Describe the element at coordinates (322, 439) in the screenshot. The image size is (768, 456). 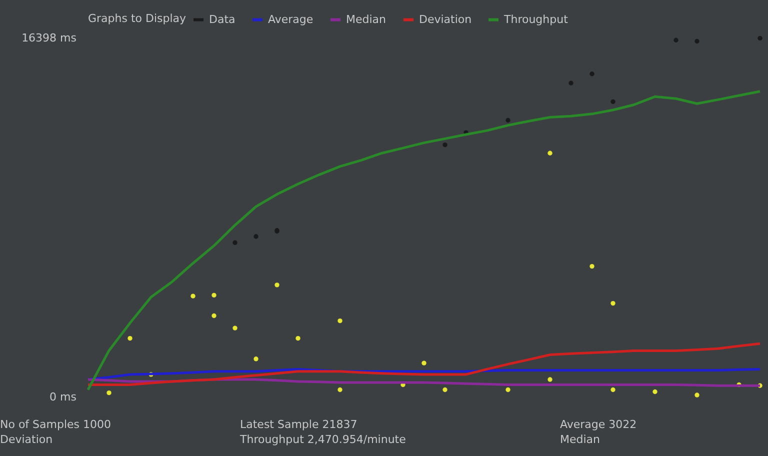
I see `text: Throughput 2,470.954/minute` at that location.